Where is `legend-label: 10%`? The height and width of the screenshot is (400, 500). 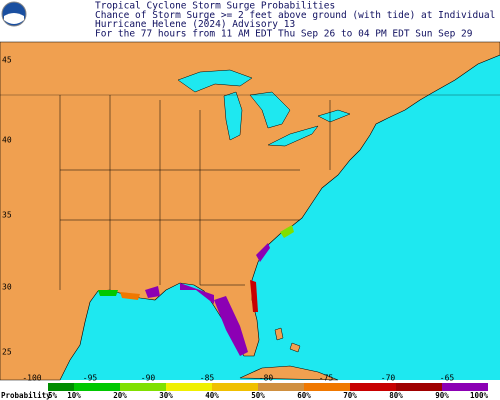 legend-label: 10% is located at coordinates (74, 395).